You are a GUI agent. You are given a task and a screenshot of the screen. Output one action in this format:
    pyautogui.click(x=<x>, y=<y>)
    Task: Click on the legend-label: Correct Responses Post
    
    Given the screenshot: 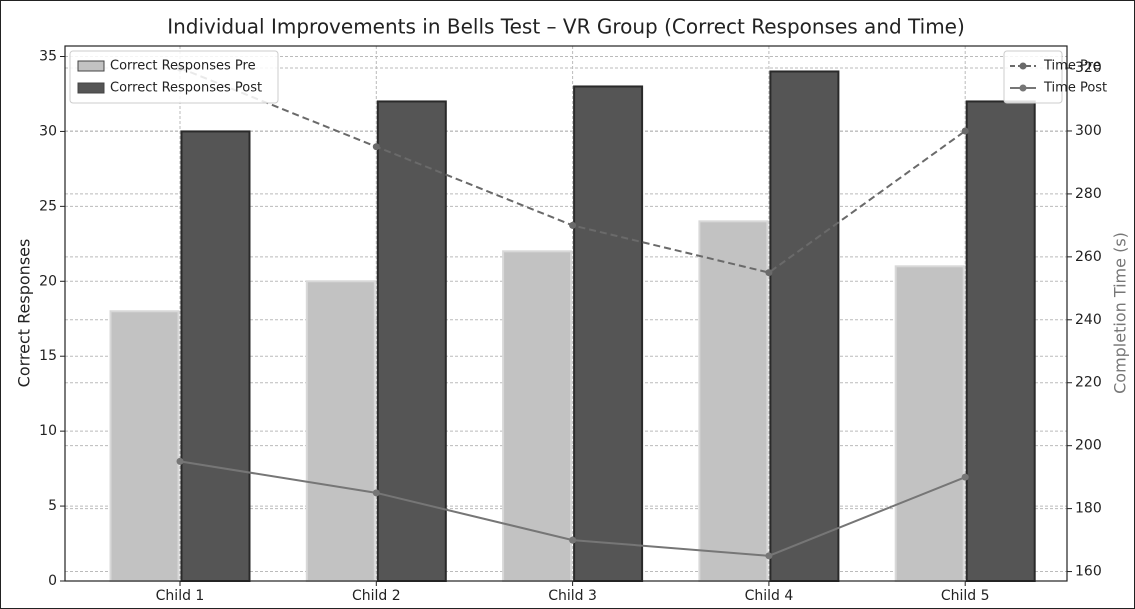 What is the action you would take?
    pyautogui.click(x=186, y=88)
    